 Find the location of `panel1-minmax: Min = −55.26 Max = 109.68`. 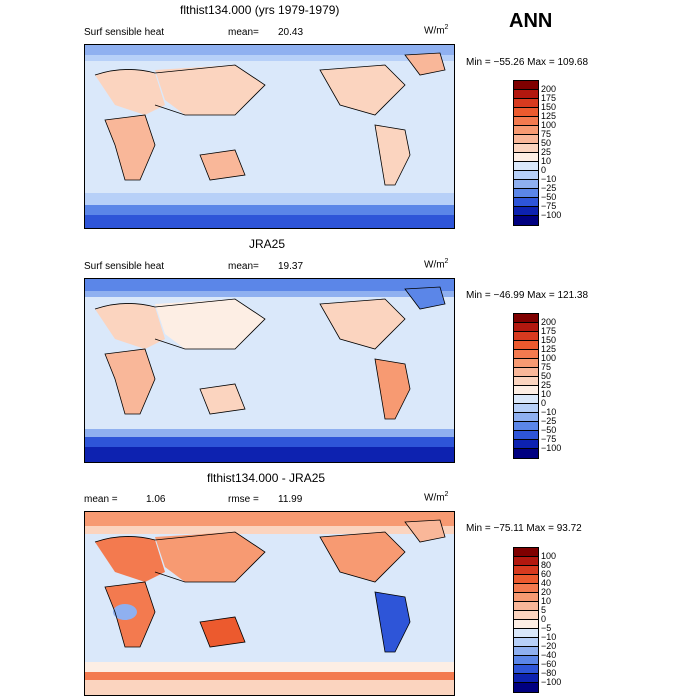

panel1-minmax: Min = −55.26 Max = 109.68 is located at coordinates (527, 62).